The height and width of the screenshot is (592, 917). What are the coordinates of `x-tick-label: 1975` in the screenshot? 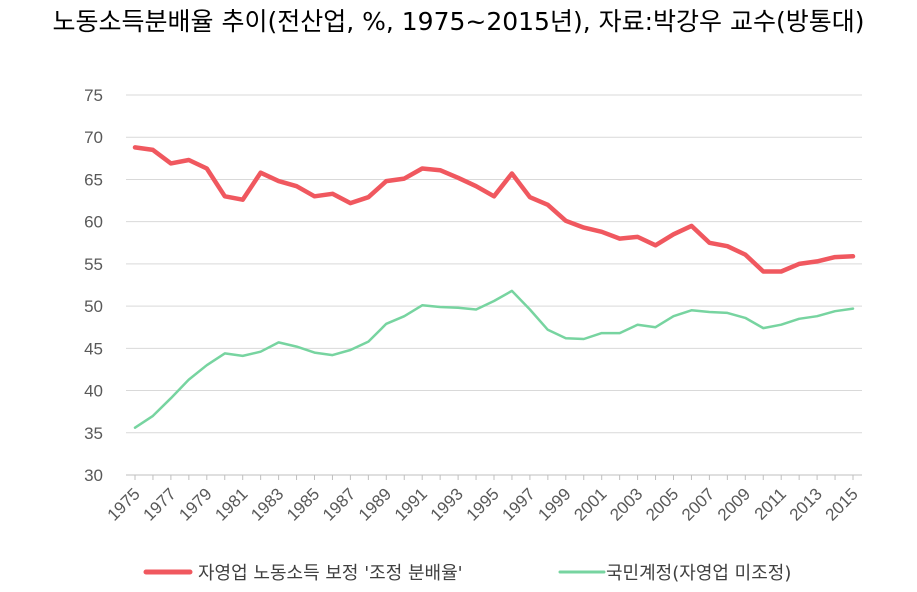 It's located at (124, 504).